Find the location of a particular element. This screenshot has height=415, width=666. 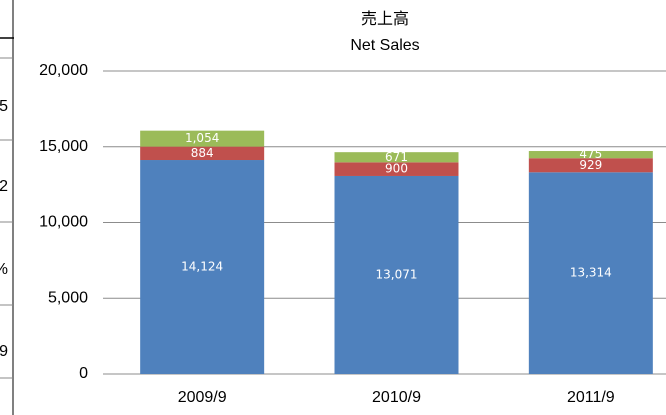

data-label: 671 is located at coordinates (396, 157).